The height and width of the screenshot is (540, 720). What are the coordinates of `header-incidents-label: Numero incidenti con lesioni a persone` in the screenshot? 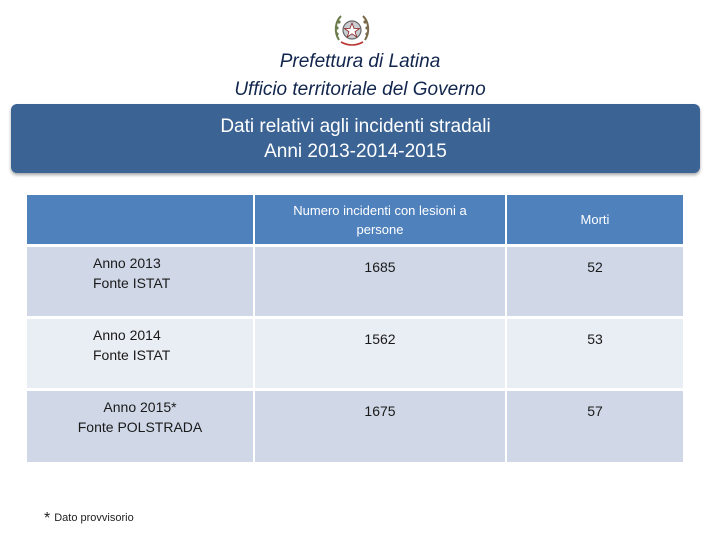 It's located at (380, 219).